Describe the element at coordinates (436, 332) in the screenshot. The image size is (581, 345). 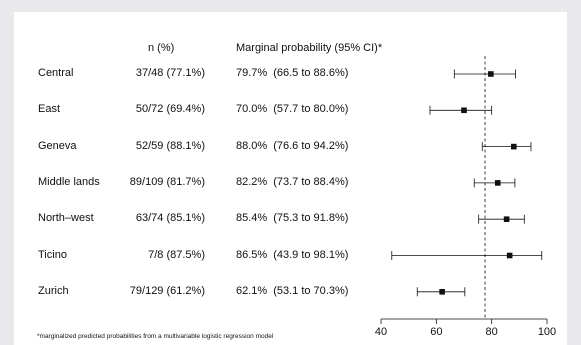
I see `x-tick-label: 60` at that location.